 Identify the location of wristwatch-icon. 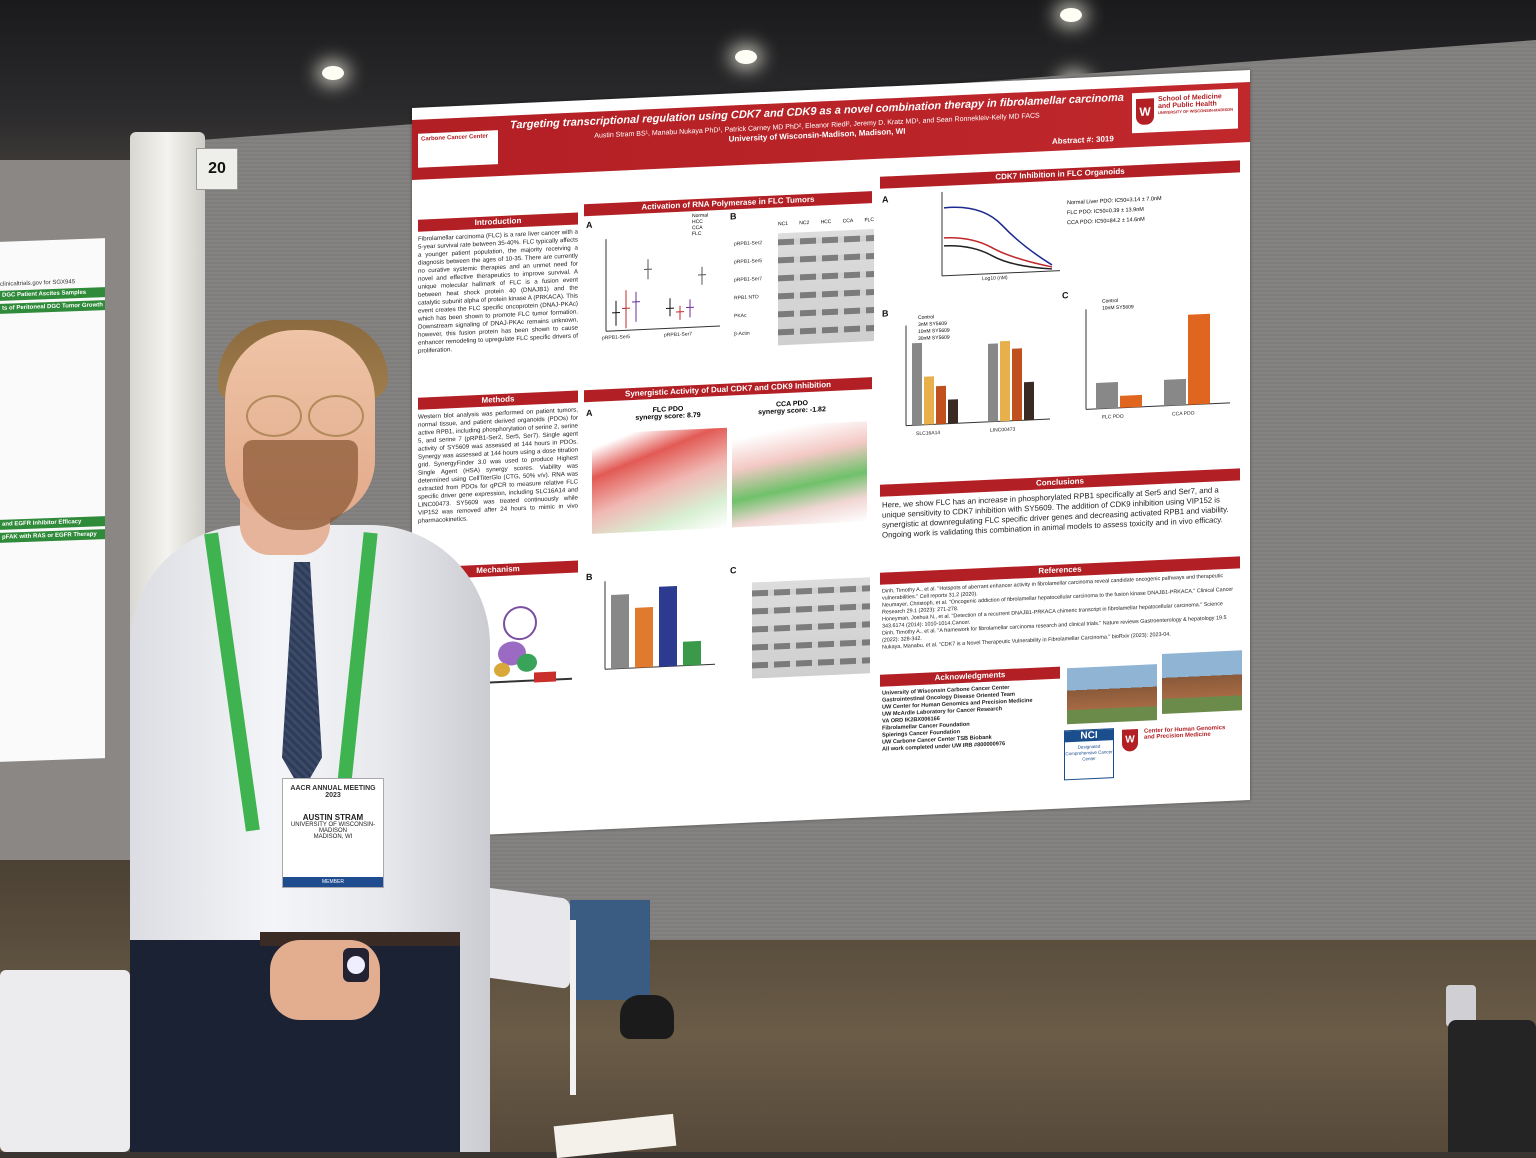
(356, 965).